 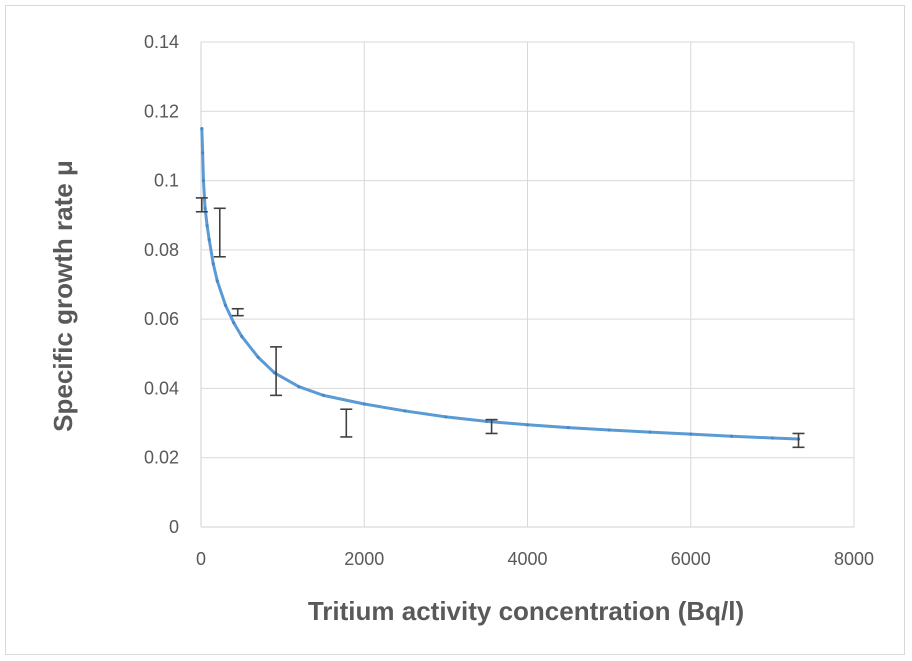 I want to click on y-tick-label: 0.08, so click(x=161, y=250).